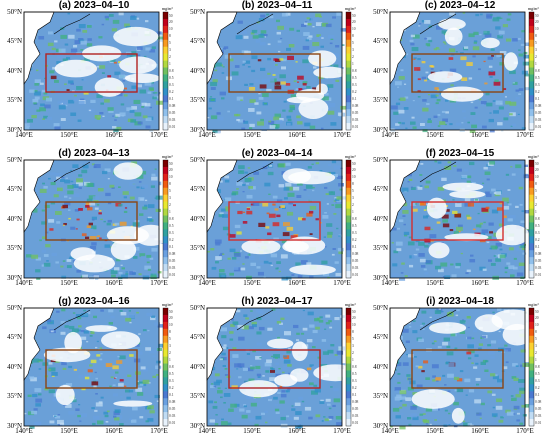 This screenshot has height=445, width=550. Describe the element at coordinates (380, 129) in the screenshot. I see `latitude-label: 30°N` at that location.